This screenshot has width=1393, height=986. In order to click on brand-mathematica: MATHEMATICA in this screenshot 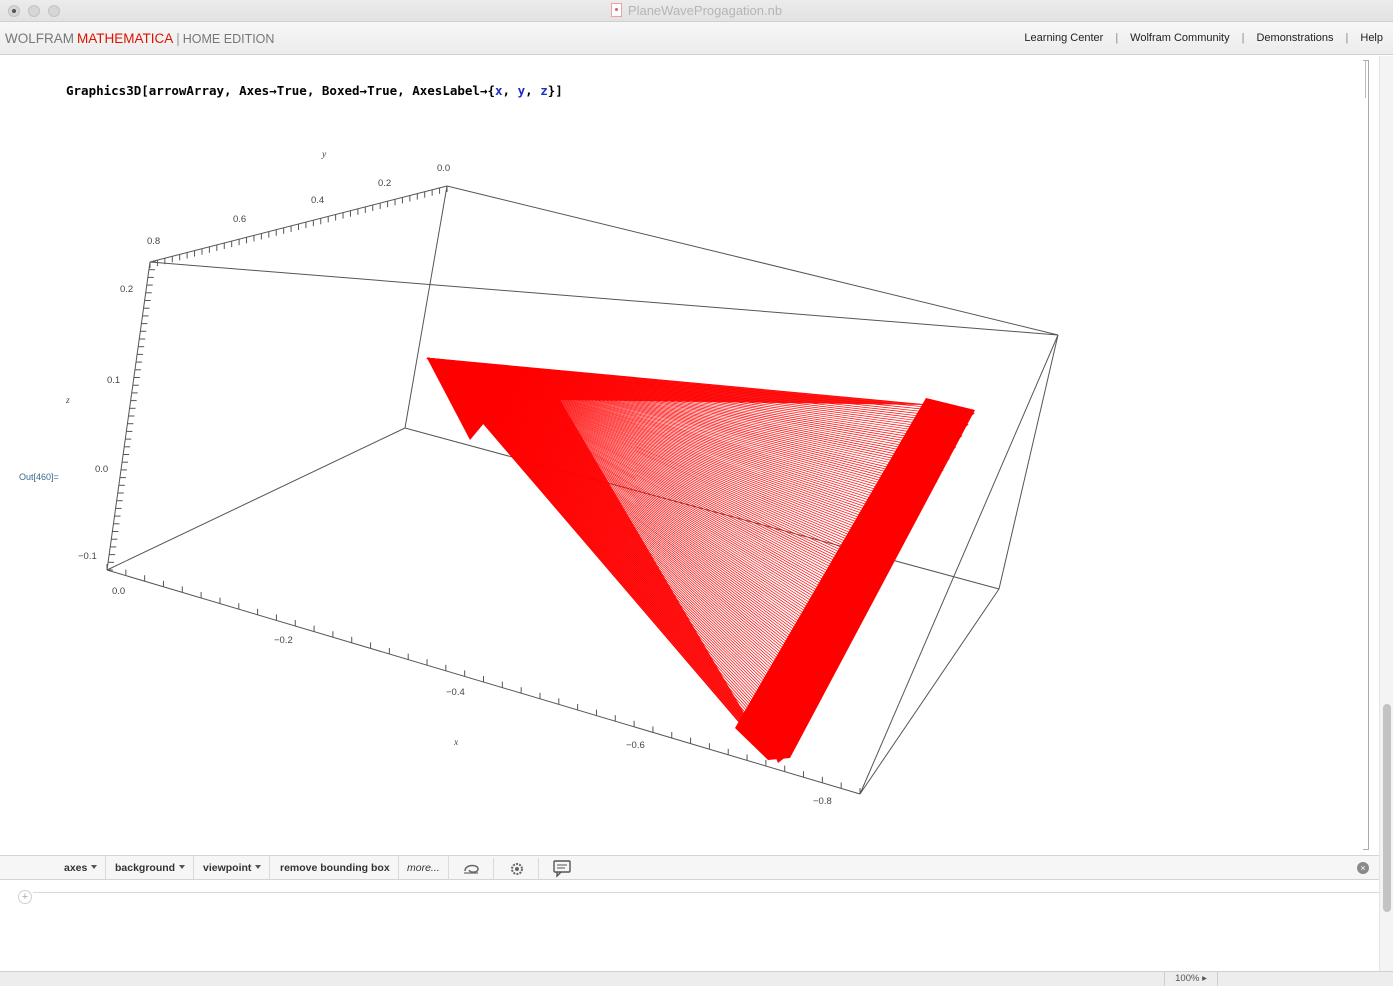, I will do `click(125, 38)`.